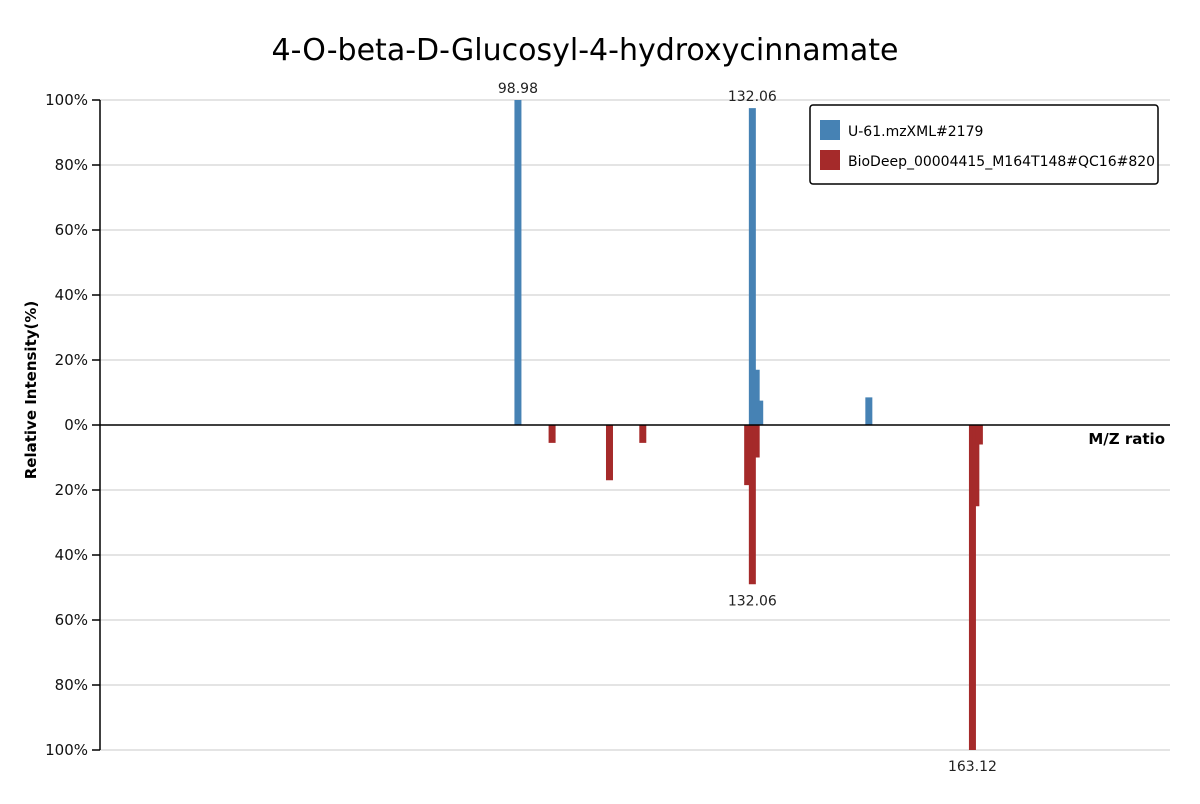 This screenshot has width=1200, height=804. Describe the element at coordinates (585, 50) in the screenshot. I see `chart-title: 4-O-beta-D-Glucosyl-4-hydroxycinnamate` at that location.